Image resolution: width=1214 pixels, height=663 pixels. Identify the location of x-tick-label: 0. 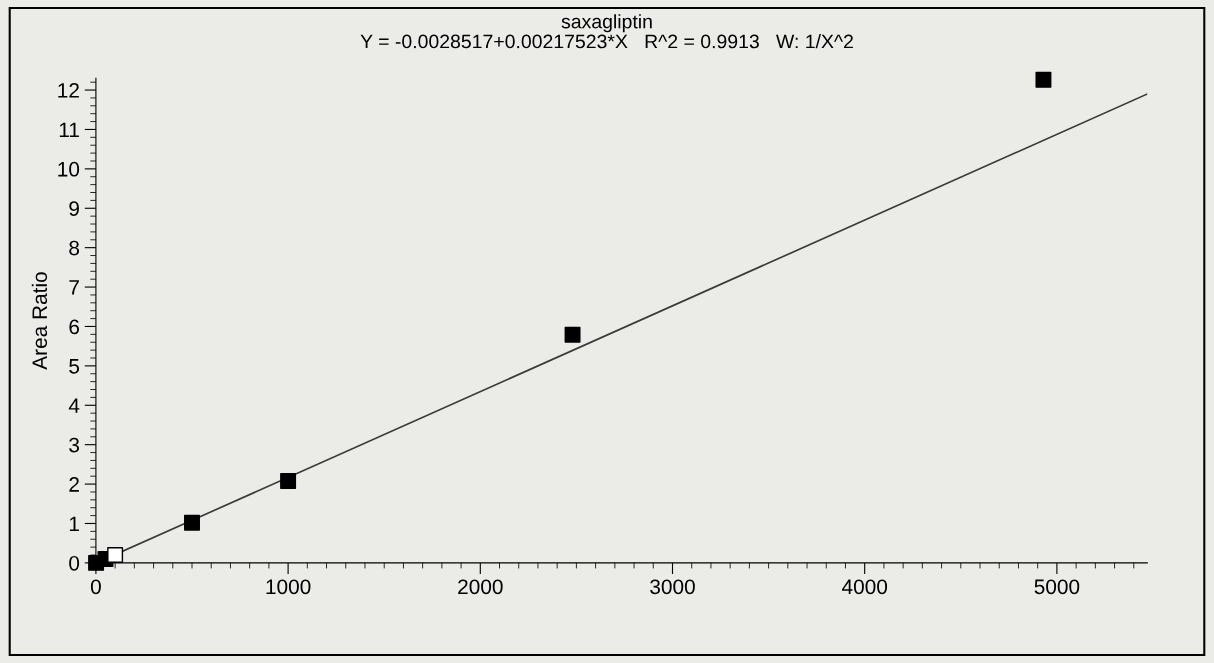
(95, 587).